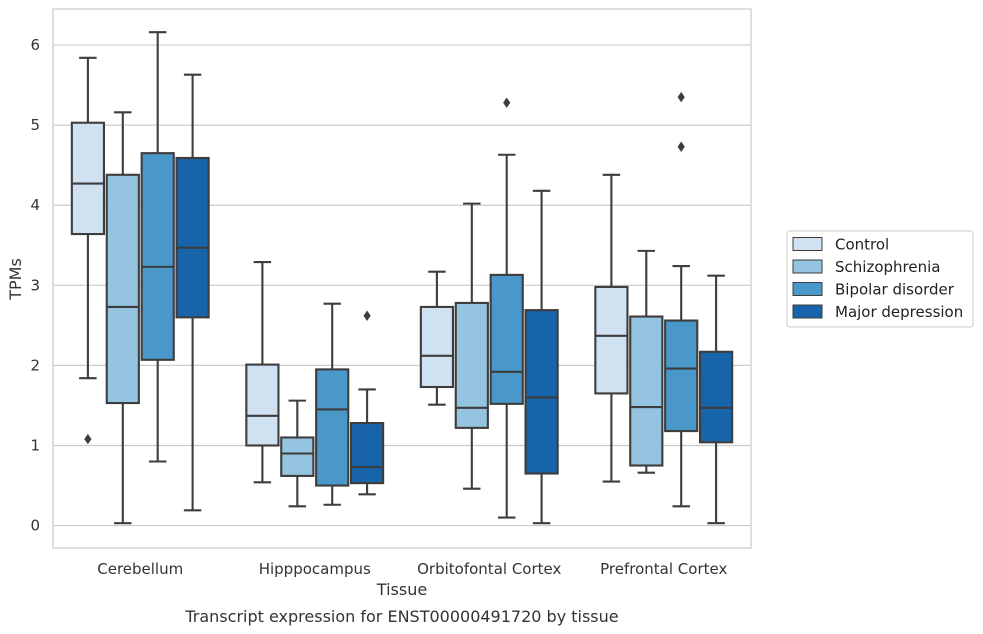  Describe the element at coordinates (315, 569) in the screenshot. I see `x-tick-label: Hipppocampus` at that location.